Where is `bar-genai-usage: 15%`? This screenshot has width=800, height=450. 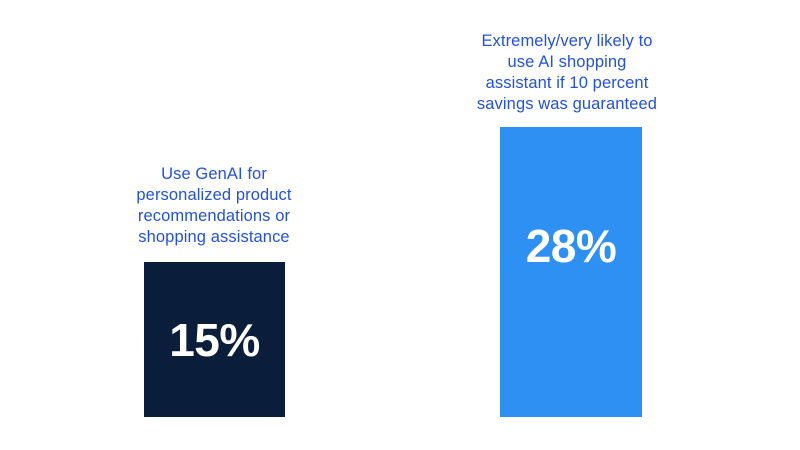 bar-genai-usage: 15% is located at coordinates (214, 339).